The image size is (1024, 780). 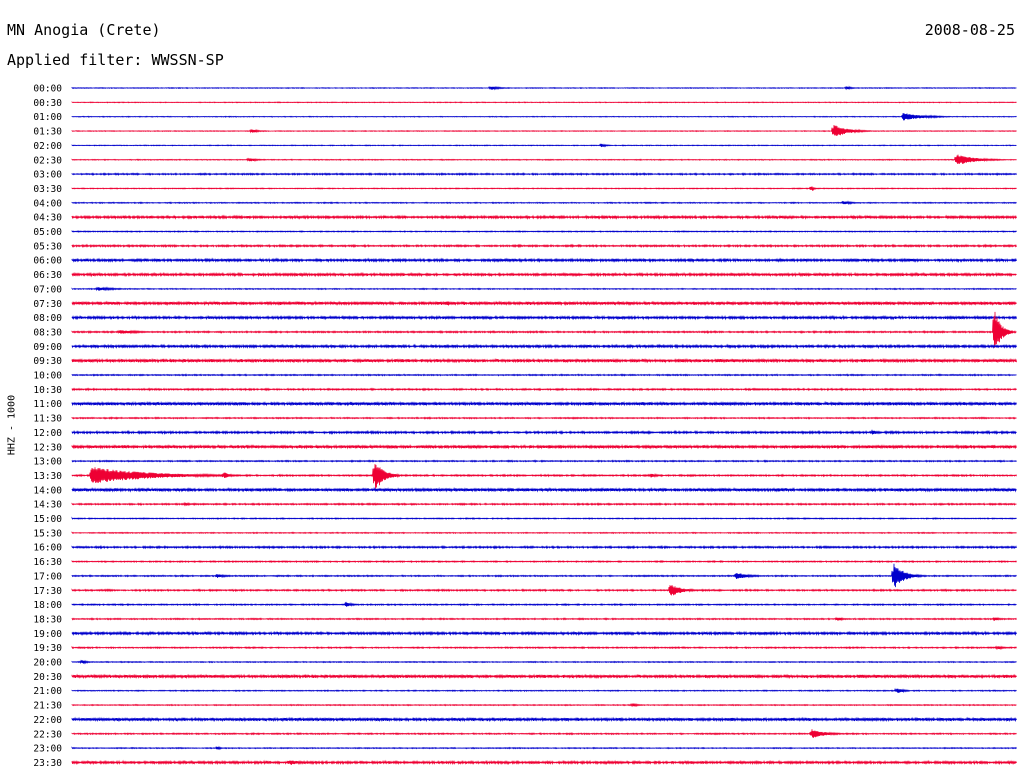 What do you see at coordinates (47, 103) in the screenshot?
I see `row-time-label: 00:30` at bounding box center [47, 103].